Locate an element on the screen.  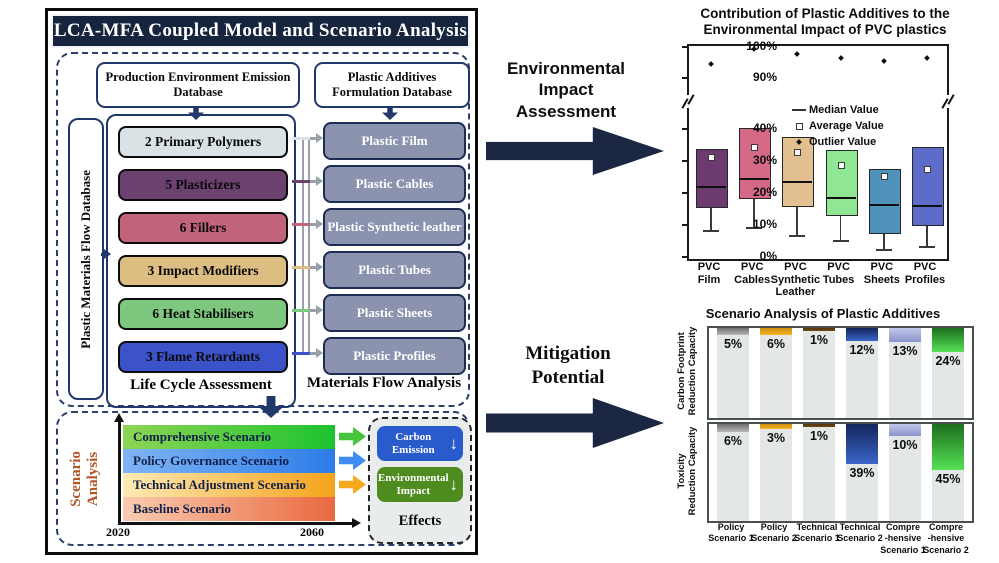
scenario-x-axis is located at coordinates (236, 523).